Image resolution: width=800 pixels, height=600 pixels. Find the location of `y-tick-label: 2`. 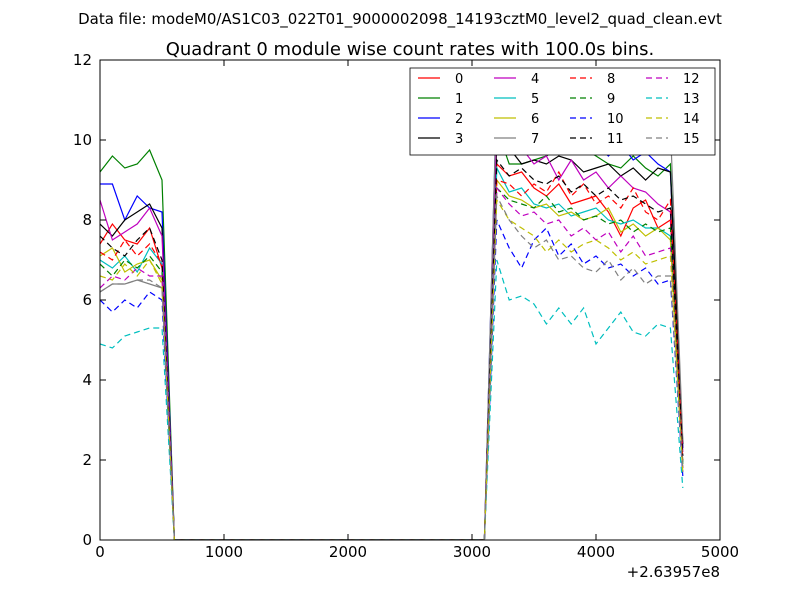

y-tick-label: 2 is located at coordinates (87, 460).